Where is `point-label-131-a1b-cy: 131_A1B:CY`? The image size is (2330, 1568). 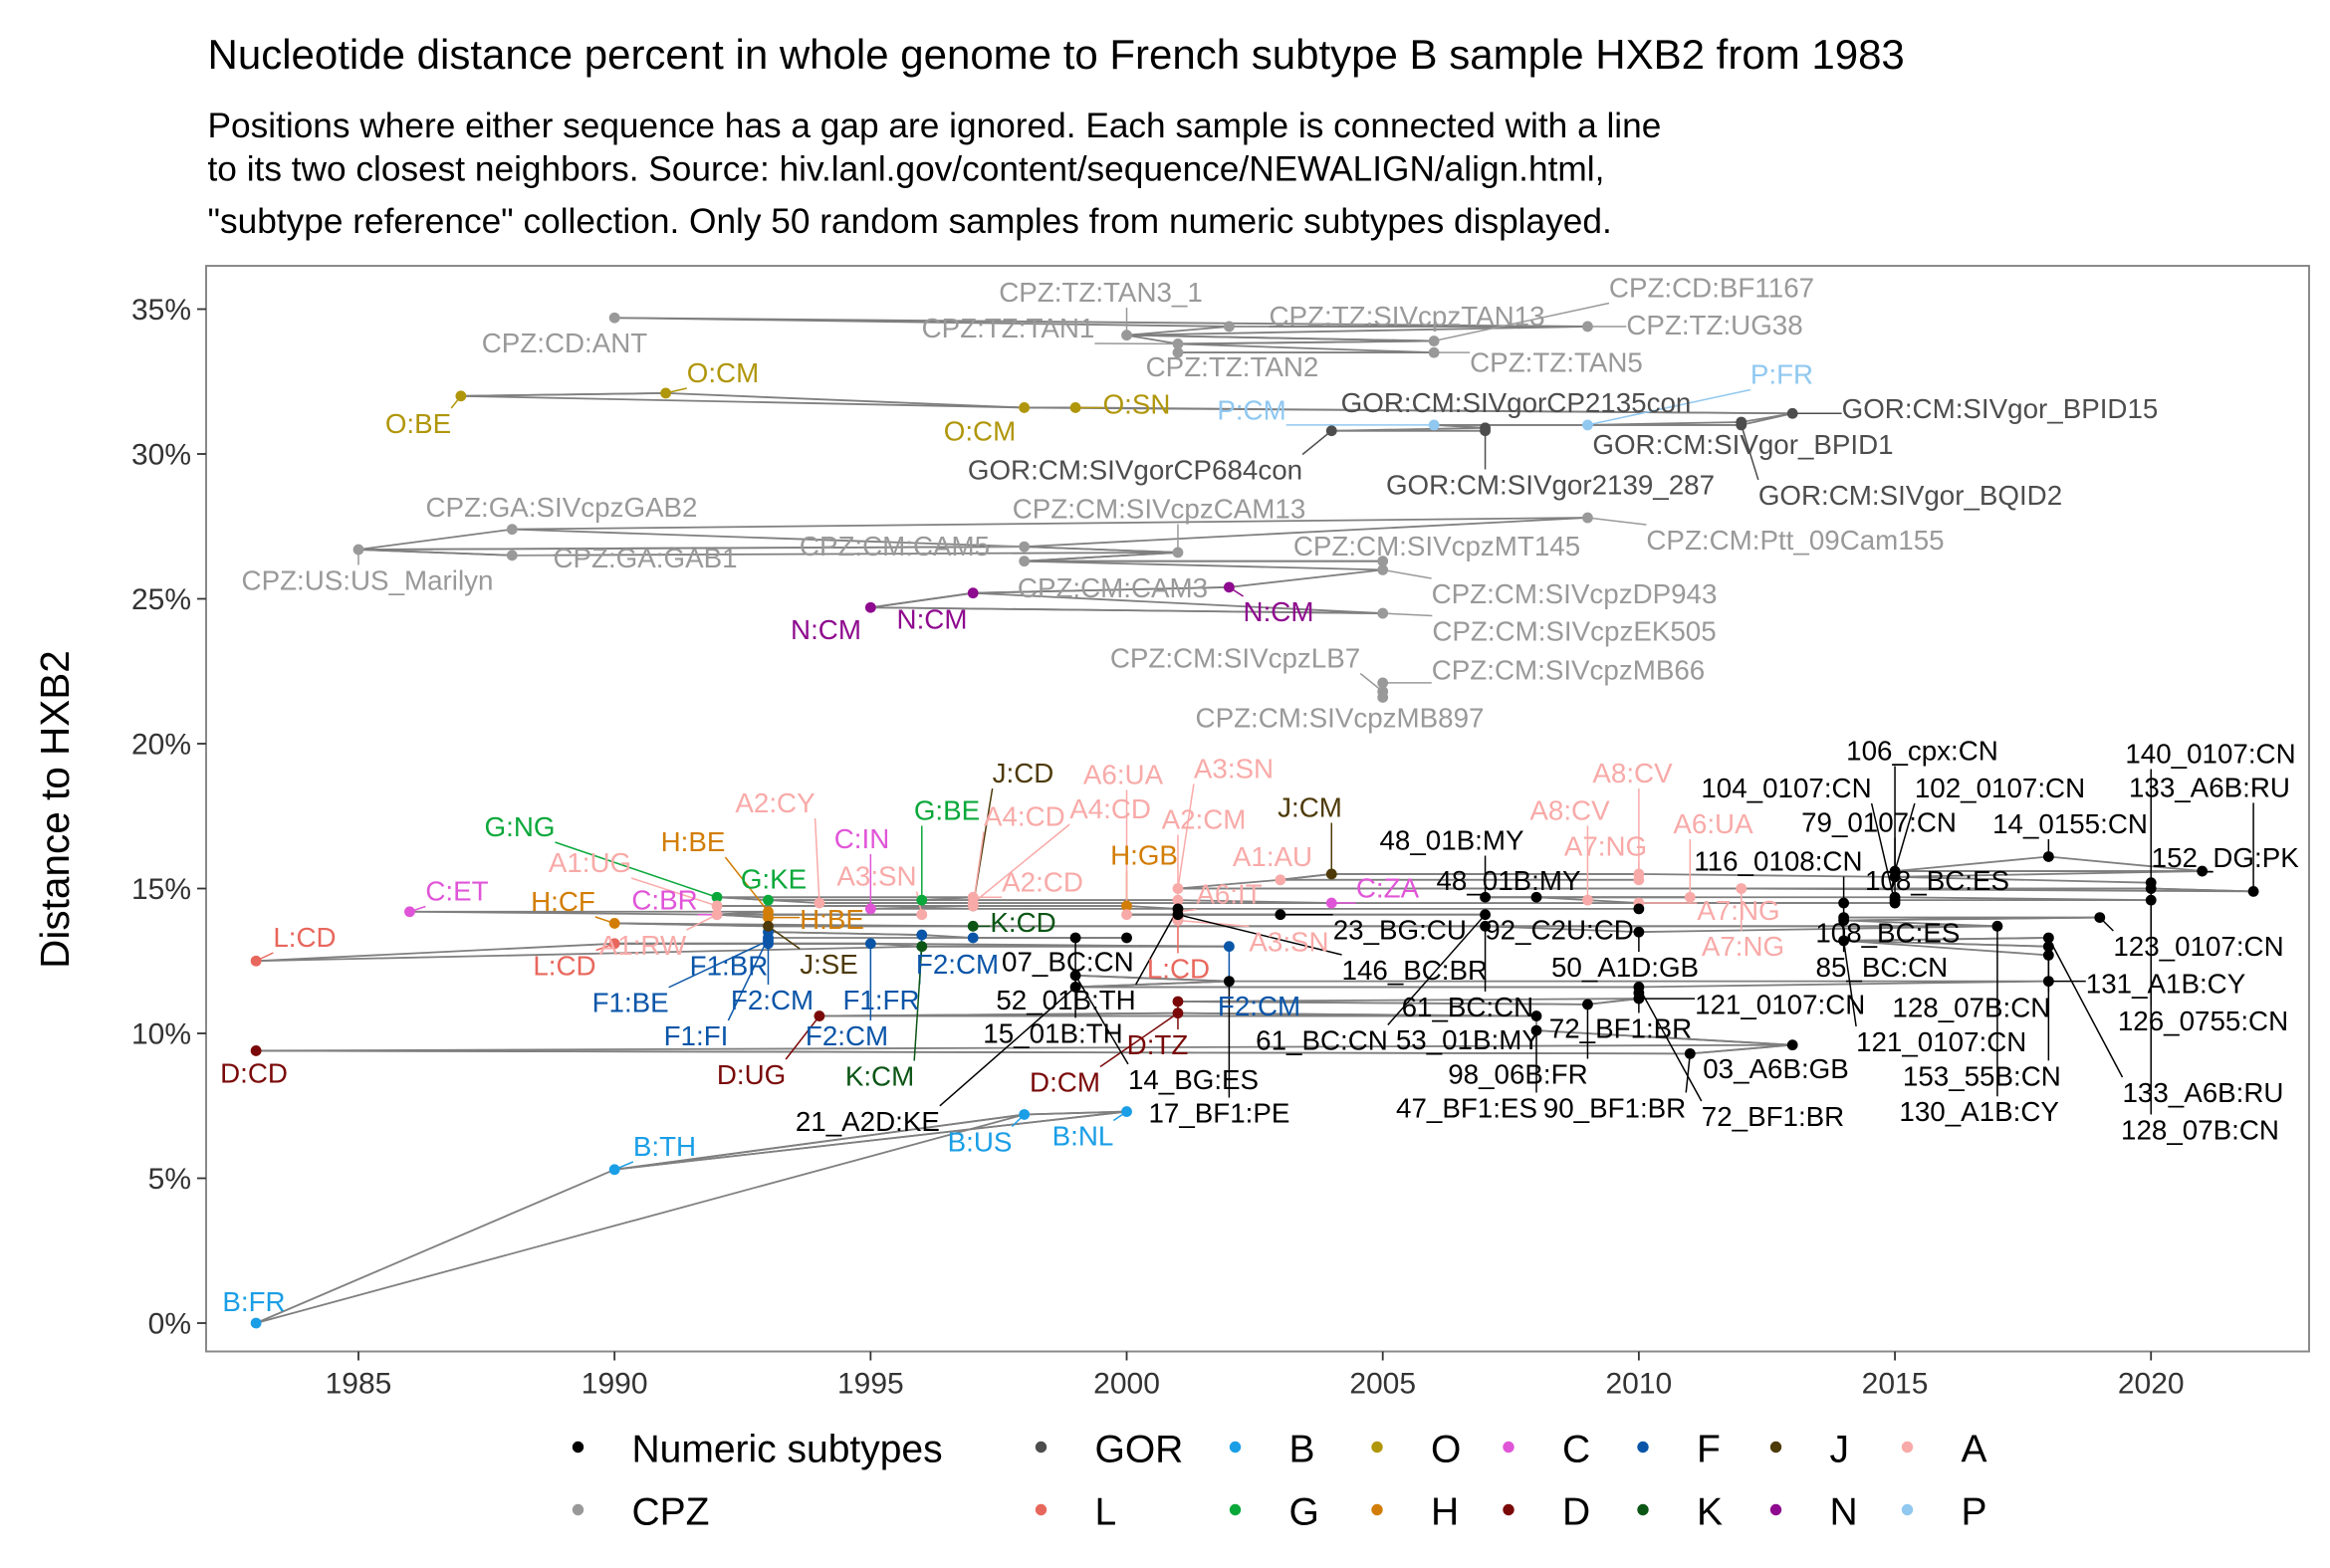 point-label-131-a1b-cy: 131_A1B:CY is located at coordinates (2166, 984).